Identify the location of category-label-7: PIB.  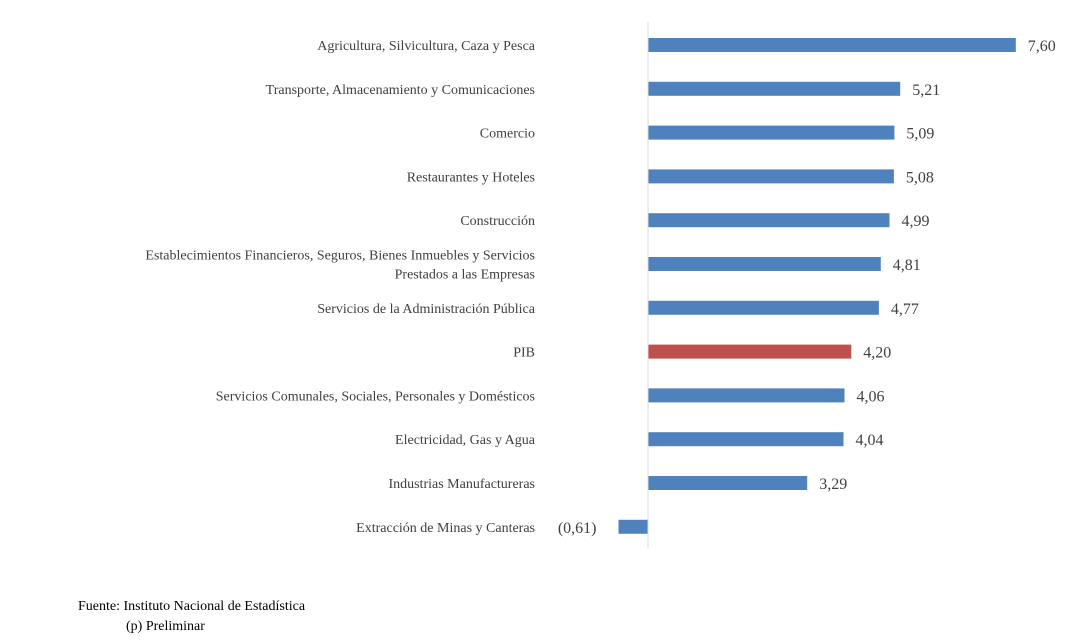
(524, 353).